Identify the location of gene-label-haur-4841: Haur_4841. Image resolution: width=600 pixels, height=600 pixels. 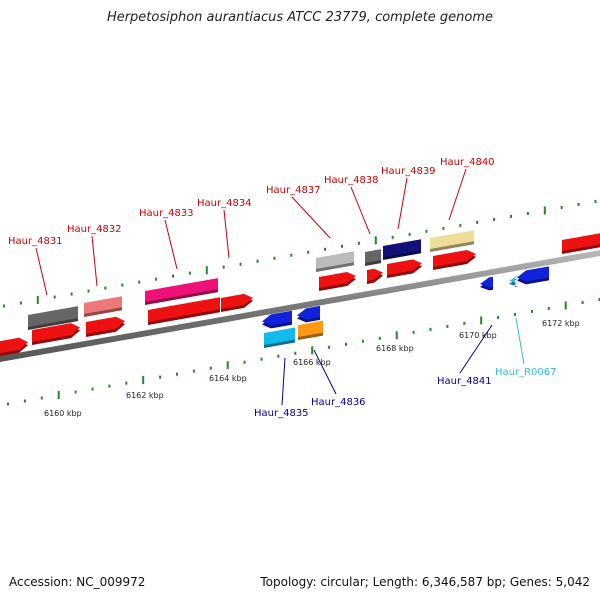
(464, 381).